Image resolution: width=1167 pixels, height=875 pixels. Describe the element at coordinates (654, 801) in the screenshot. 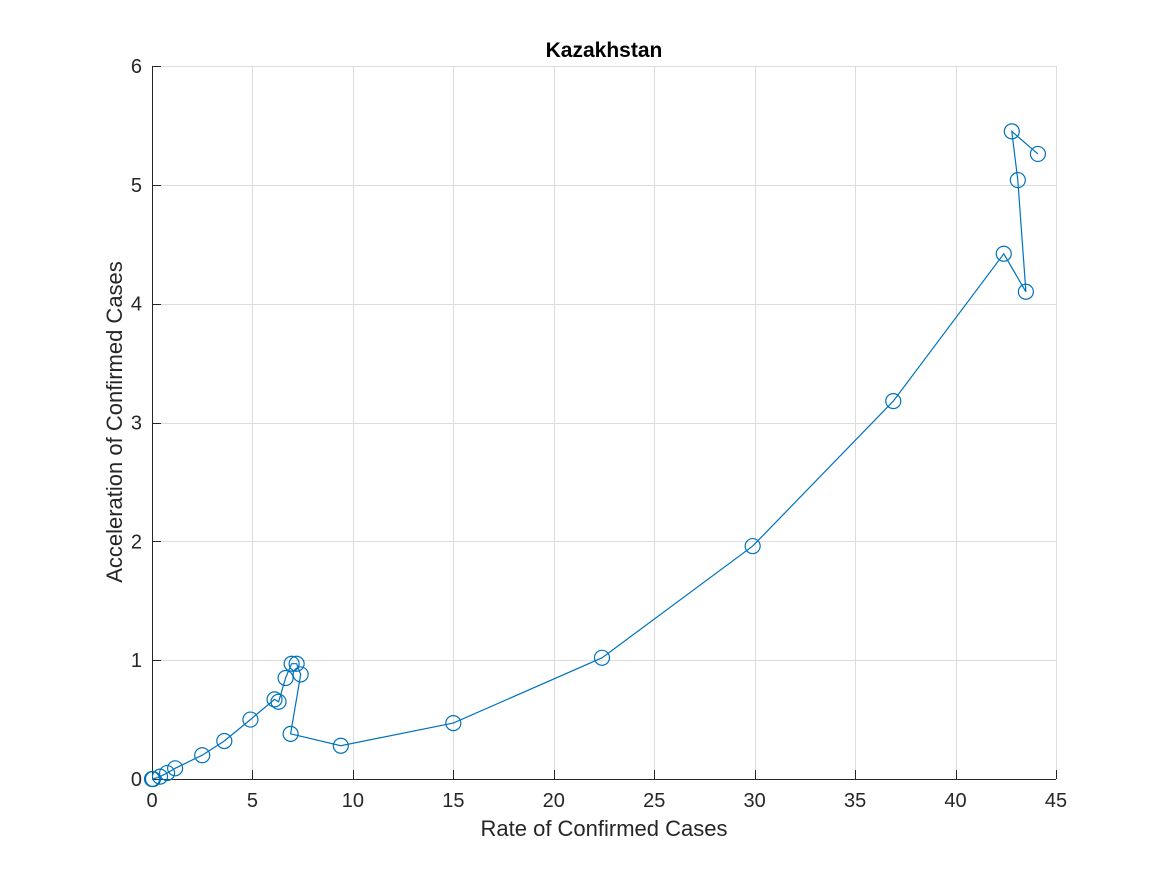

I see `x-tick-label: 25` at that location.